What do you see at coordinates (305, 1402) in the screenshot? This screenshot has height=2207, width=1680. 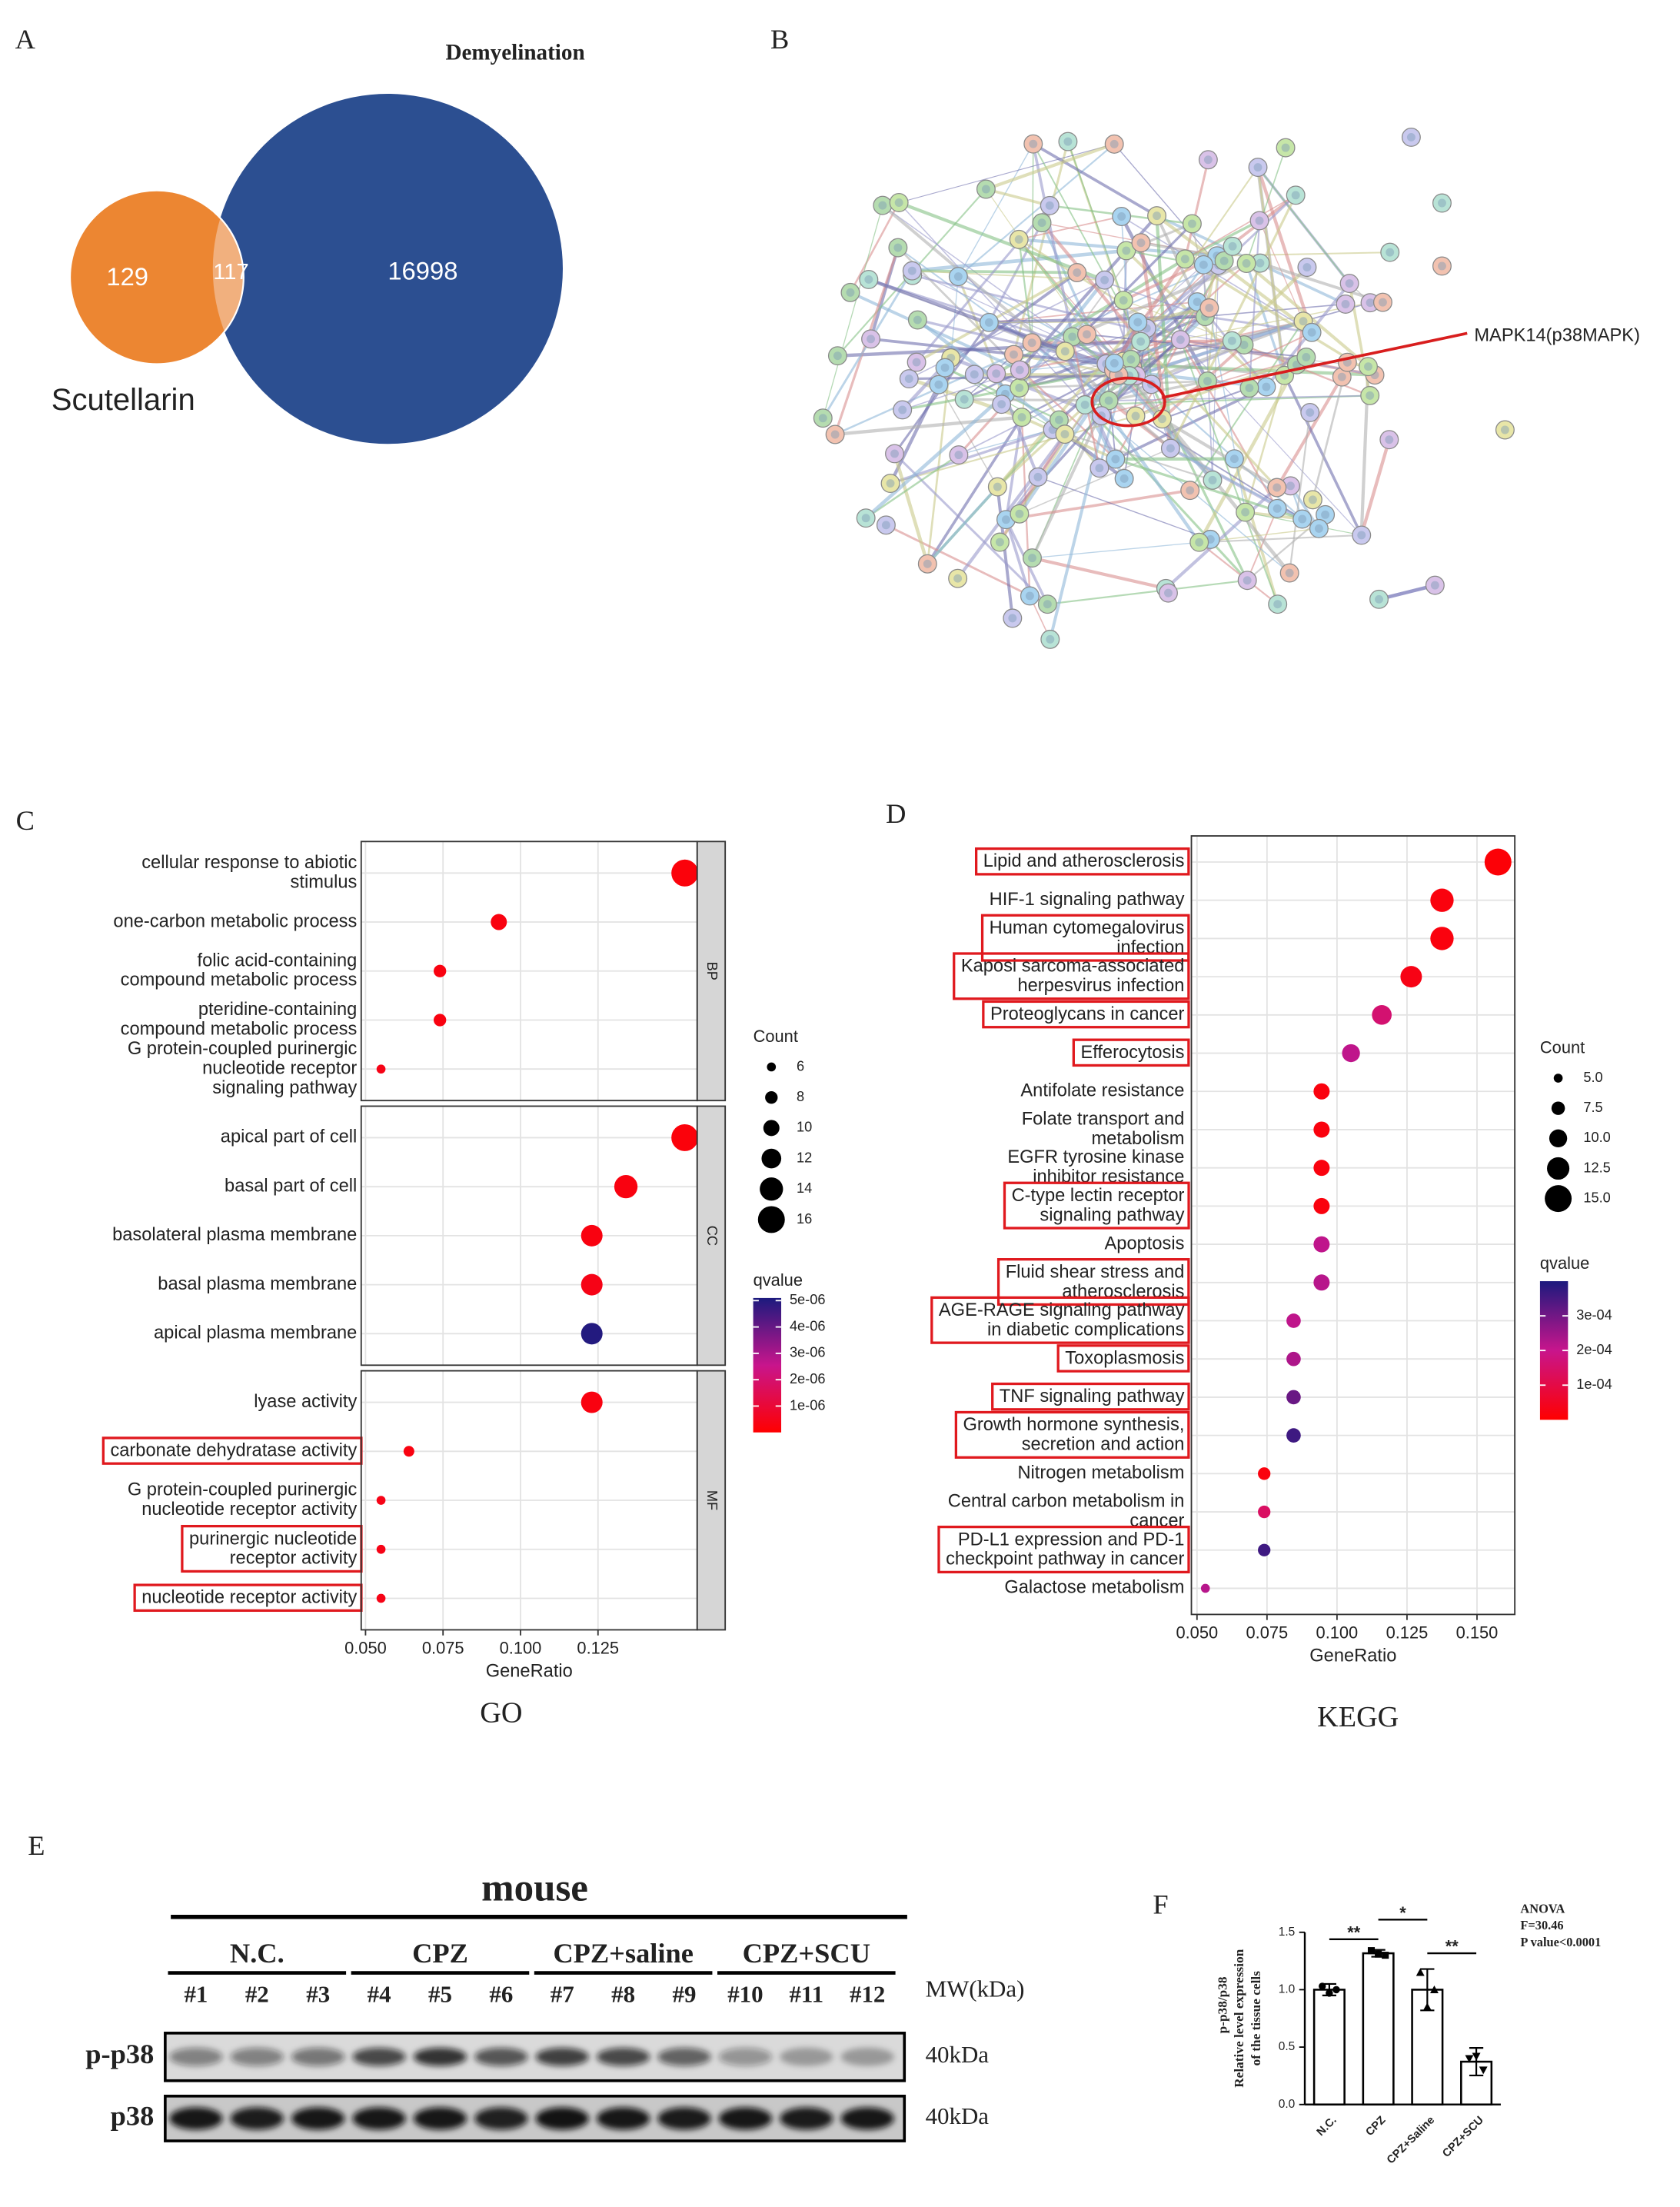 I see `term-label: lyase activity` at bounding box center [305, 1402].